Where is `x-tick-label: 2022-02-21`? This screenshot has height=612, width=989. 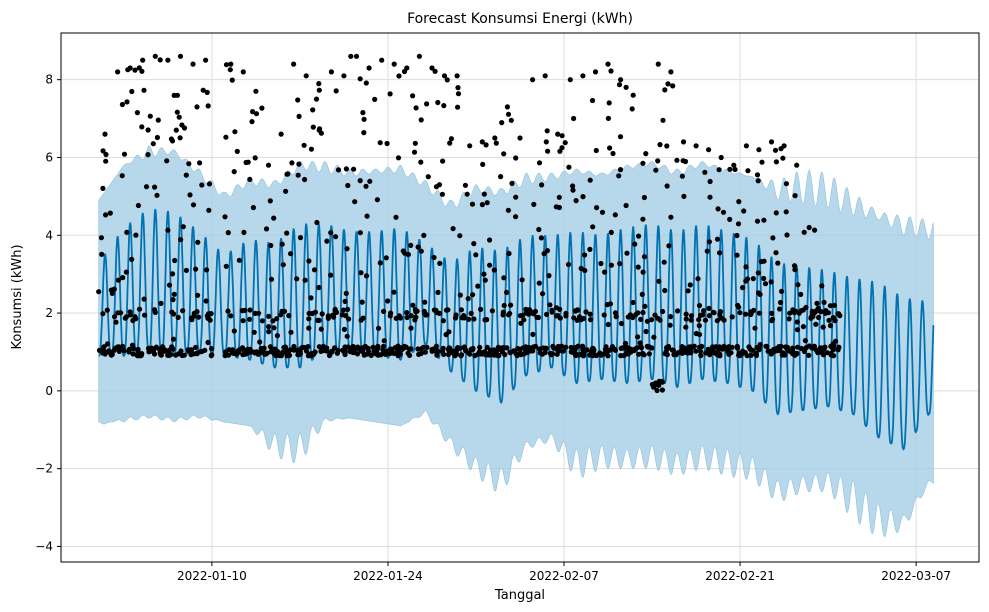 x-tick-label: 2022-02-21 is located at coordinates (740, 576).